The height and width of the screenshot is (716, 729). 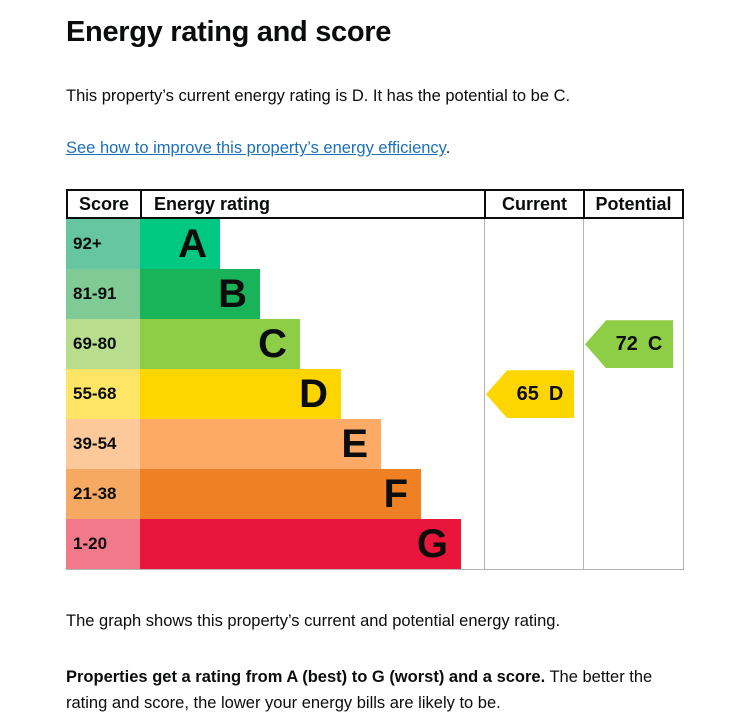 I want to click on band-bar-cell: D, so click(x=312, y=394).